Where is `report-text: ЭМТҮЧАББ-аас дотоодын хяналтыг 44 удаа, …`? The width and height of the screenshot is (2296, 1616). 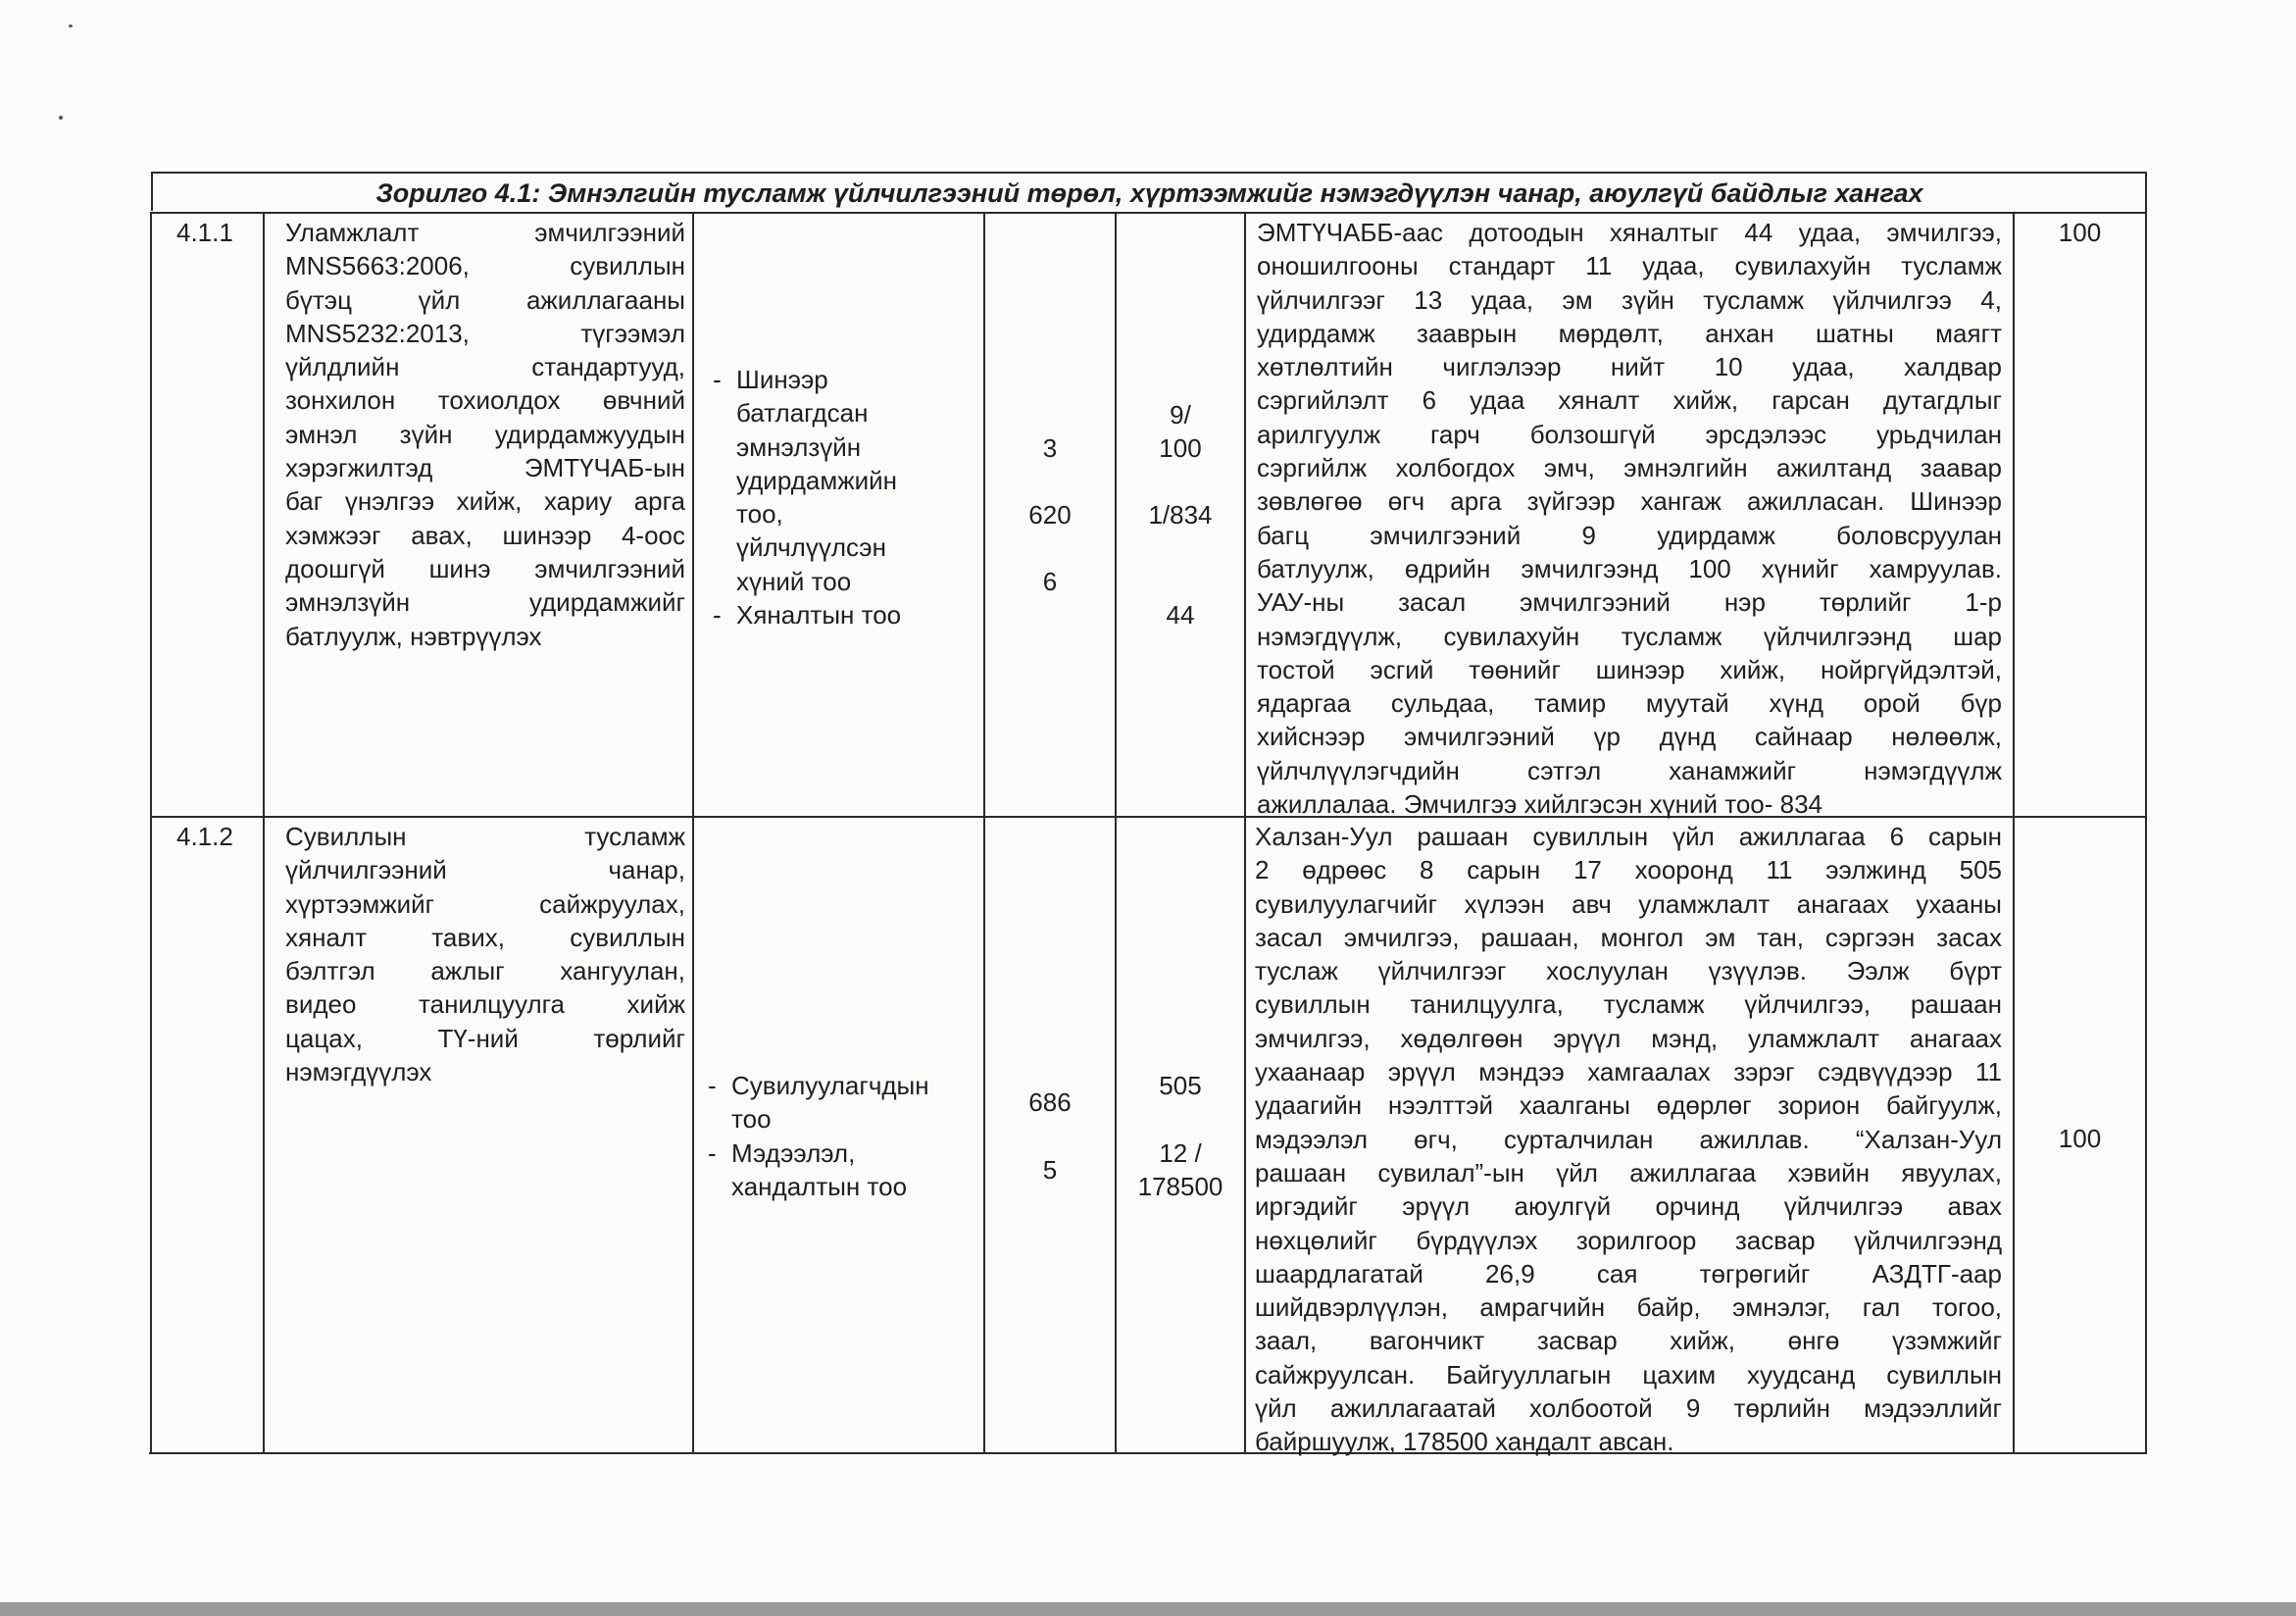 report-text: ЭМТҮЧАББ-аас дотоодын хяналтыг 44 удаа, … is located at coordinates (1629, 518).